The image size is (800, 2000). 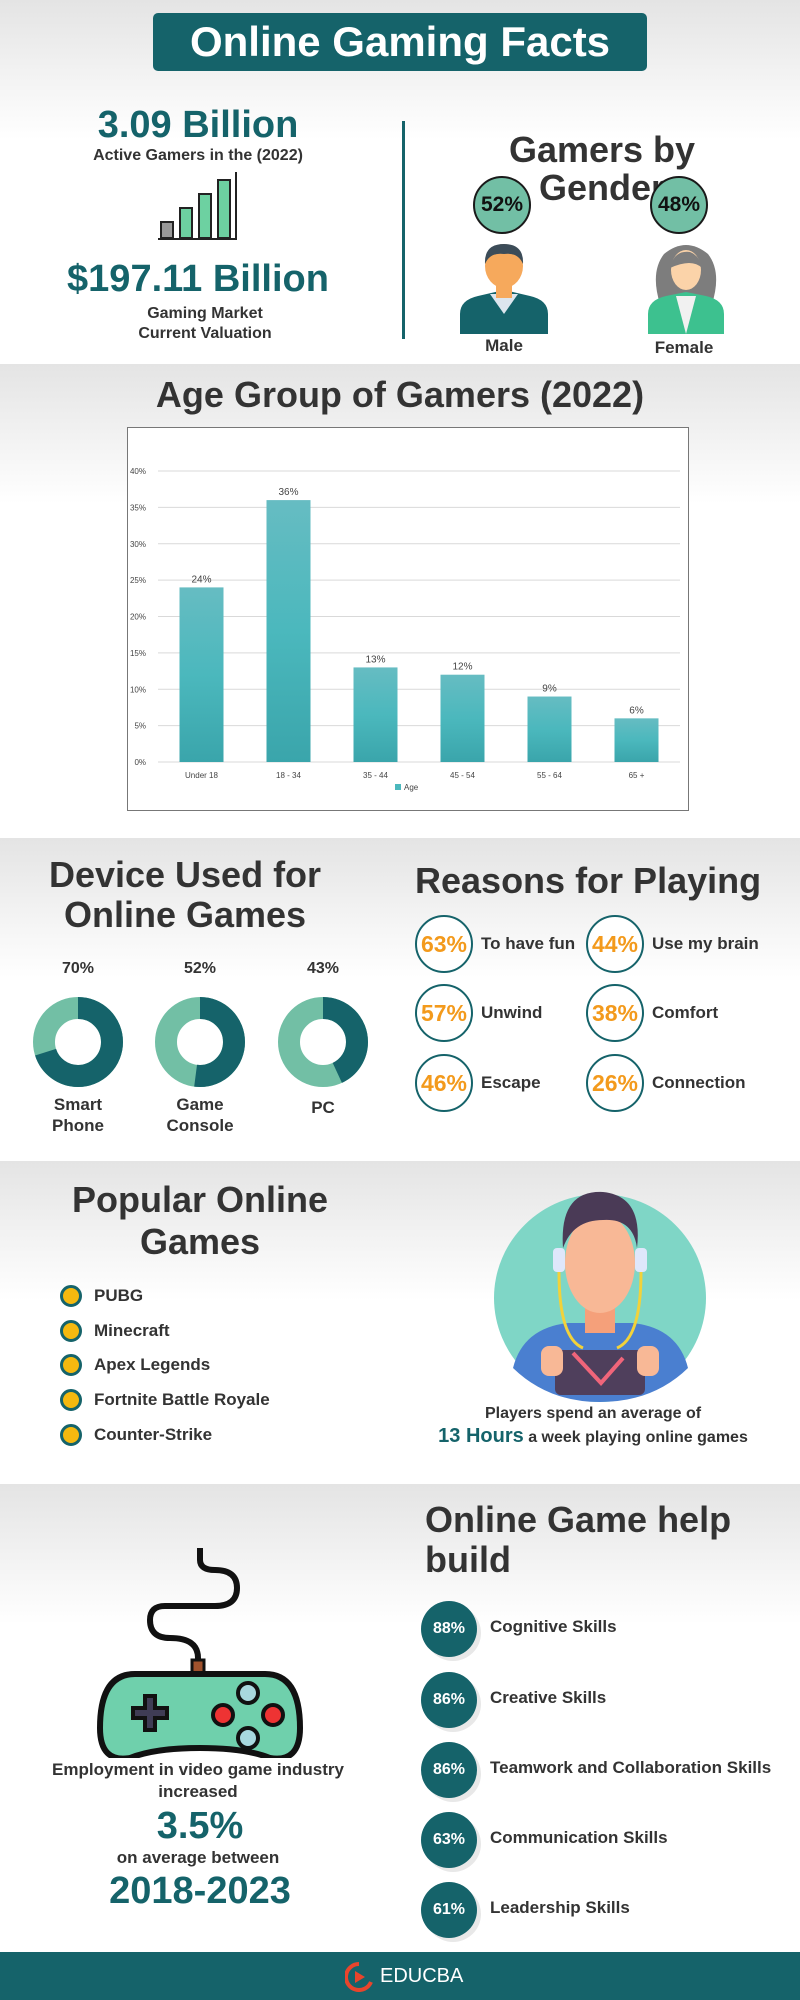 I want to click on female-label: Female, so click(x=684, y=347).